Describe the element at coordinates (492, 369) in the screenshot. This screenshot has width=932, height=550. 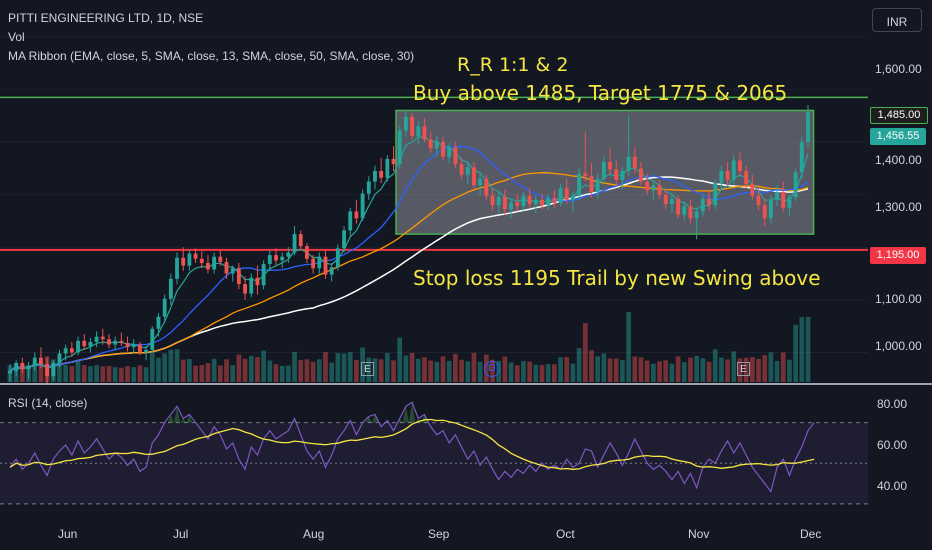
I see `dividend-marker: D` at that location.